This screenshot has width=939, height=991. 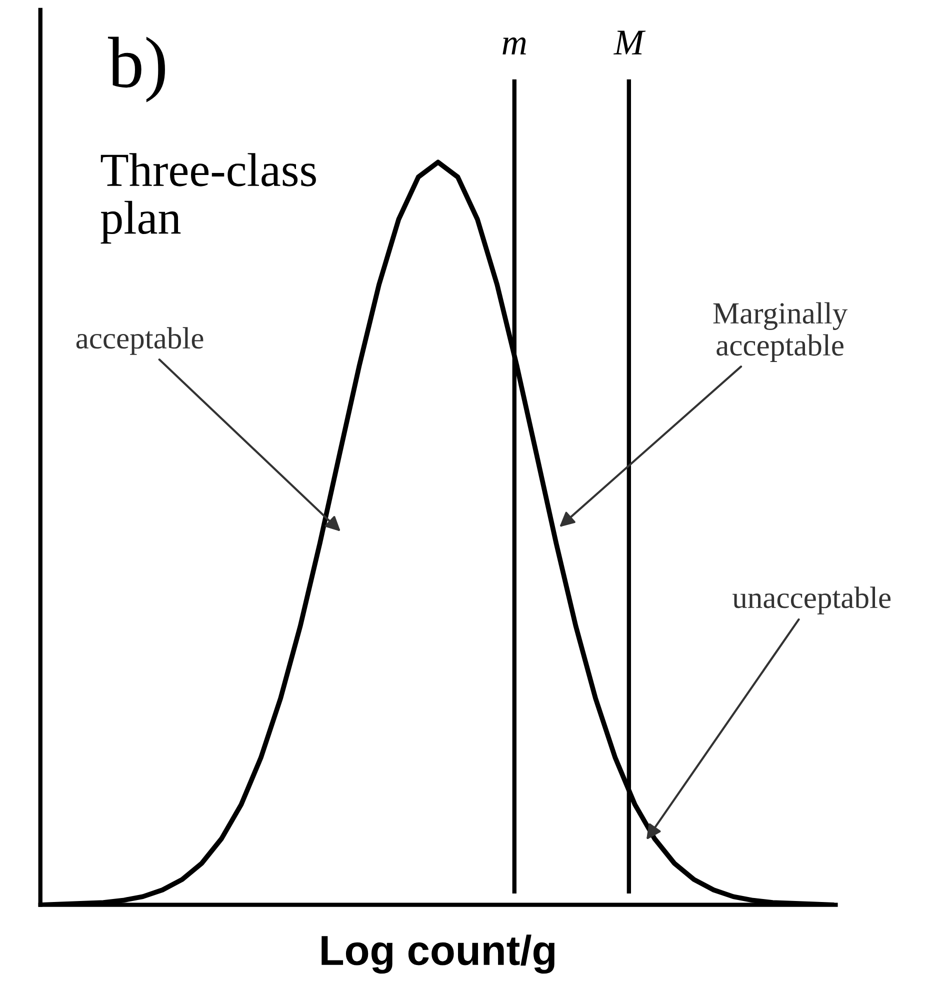 I want to click on text: m, so click(x=514, y=45).